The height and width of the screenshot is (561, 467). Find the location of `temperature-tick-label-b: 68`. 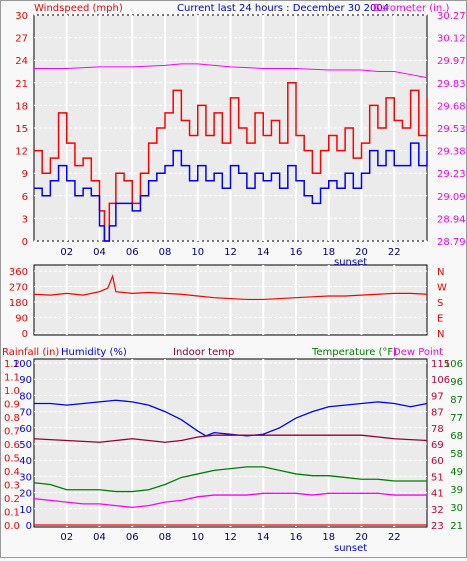

temperature-tick-label-b: 68 is located at coordinates (456, 436).